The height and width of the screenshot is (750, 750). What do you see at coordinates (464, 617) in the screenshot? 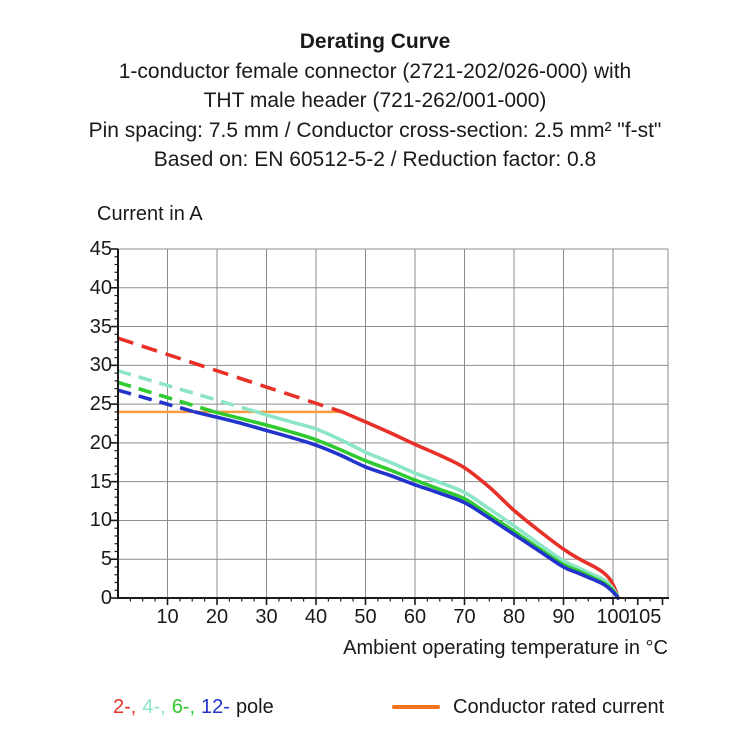
I see `x-tick-label-70: 70` at bounding box center [464, 617].